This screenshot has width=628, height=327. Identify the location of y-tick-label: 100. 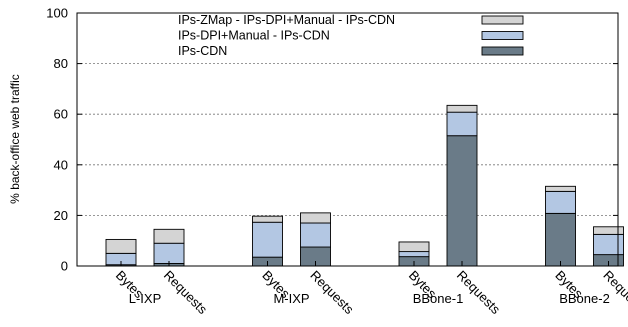
(57, 13).